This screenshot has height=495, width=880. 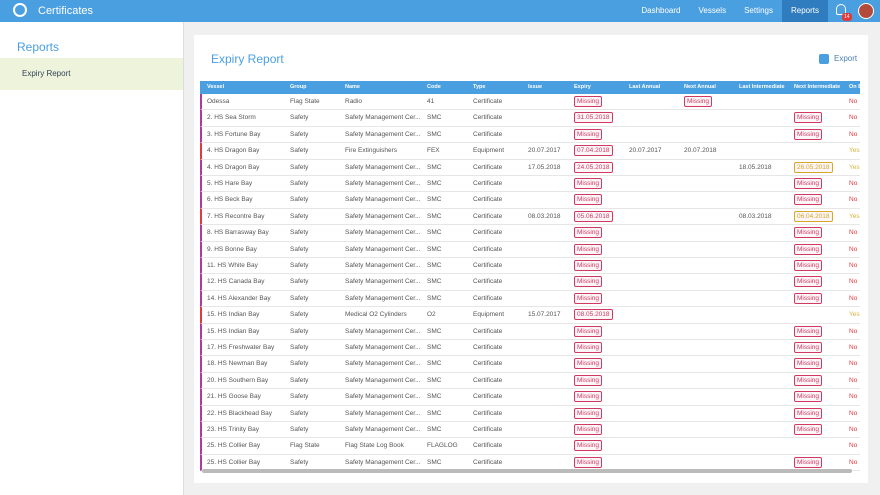 I want to click on cell: 25. HS Collier Bay, so click(x=234, y=462).